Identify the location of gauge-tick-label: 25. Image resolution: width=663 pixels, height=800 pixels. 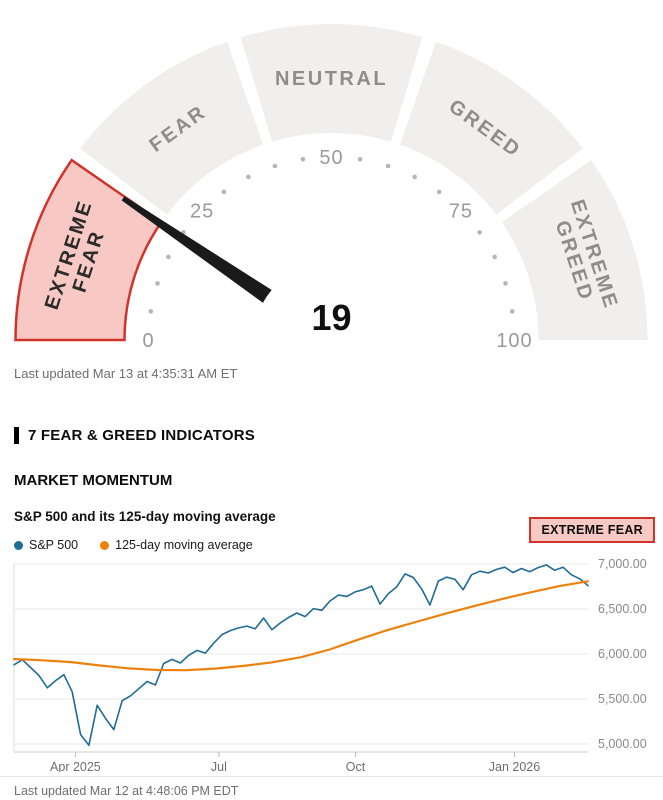
(202, 212).